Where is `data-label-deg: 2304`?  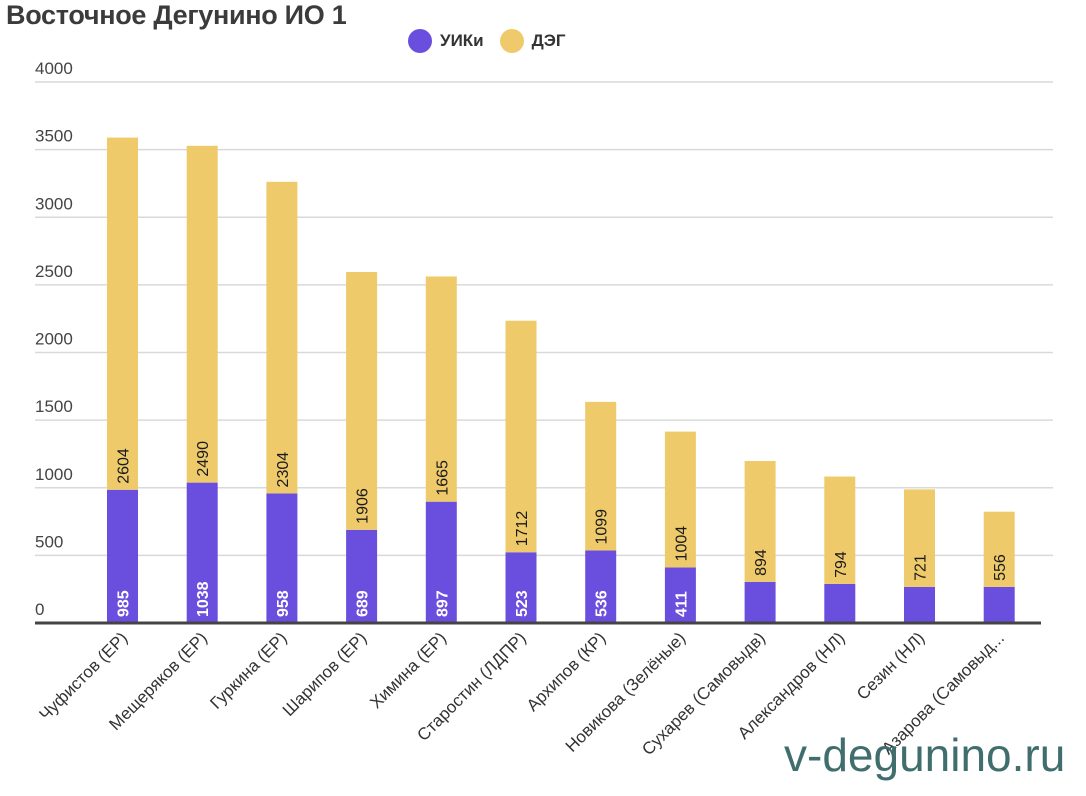 data-label-deg: 2304 is located at coordinates (283, 470).